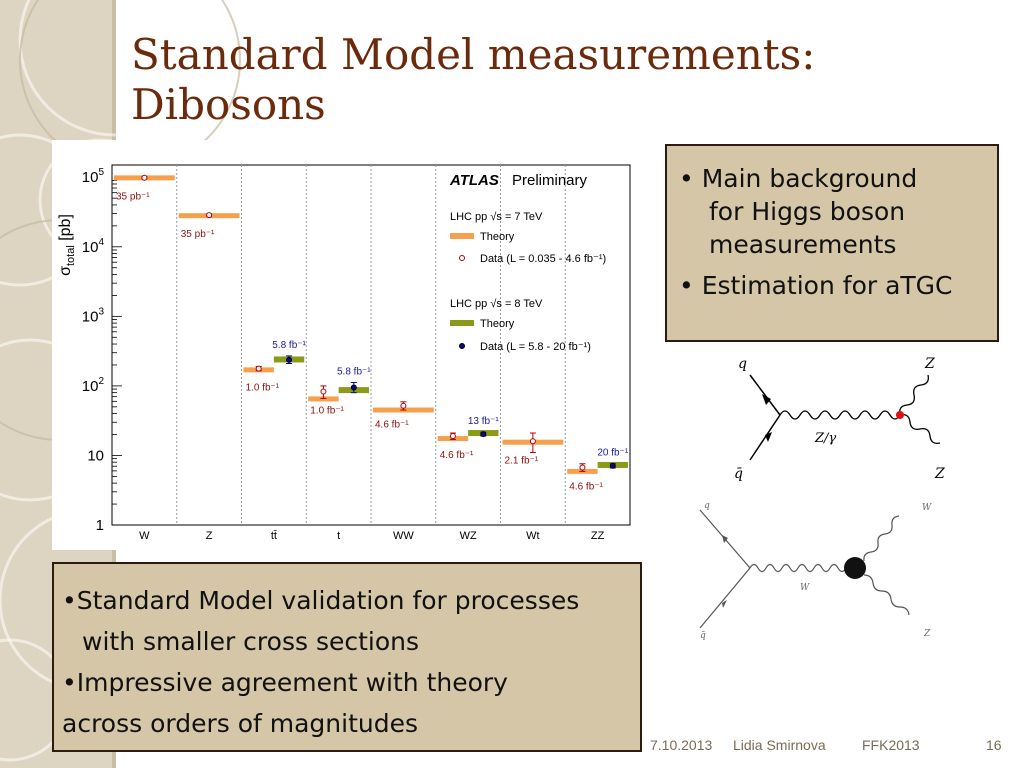 The width and height of the screenshot is (1024, 768). I want to click on legend-theory-7tev-swatch, so click(462, 236).